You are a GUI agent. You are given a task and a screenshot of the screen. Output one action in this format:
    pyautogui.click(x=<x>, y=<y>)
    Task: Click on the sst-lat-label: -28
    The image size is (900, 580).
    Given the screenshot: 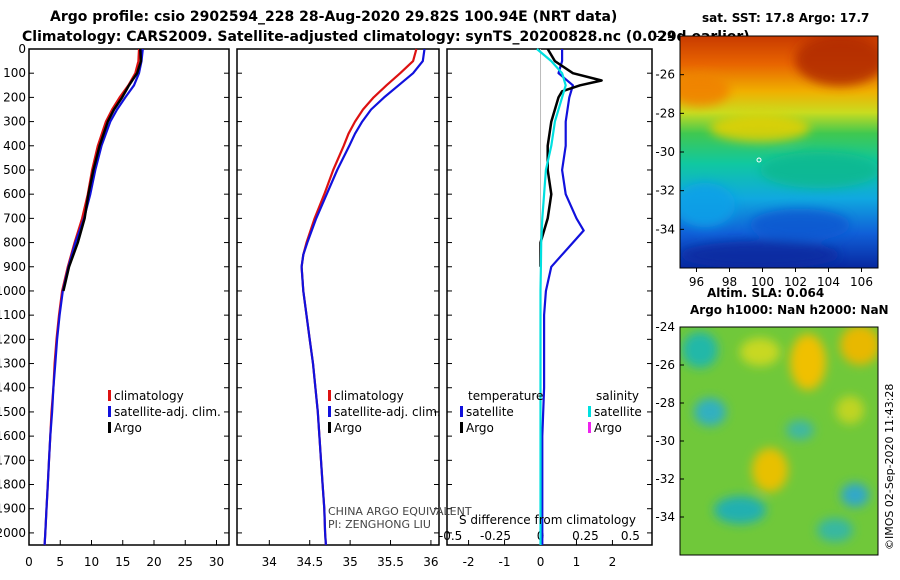 What is the action you would take?
    pyautogui.click(x=665, y=113)
    